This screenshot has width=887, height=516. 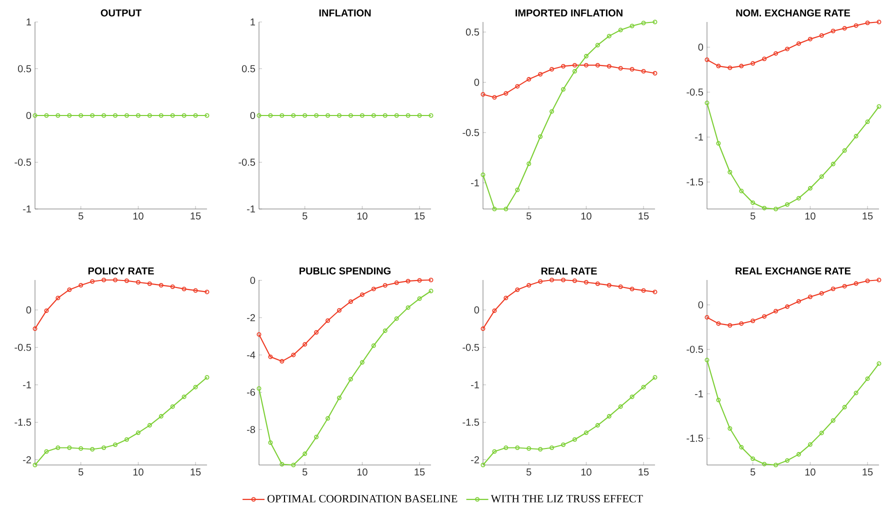 What do you see at coordinates (345, 12) in the screenshot?
I see `chart-title: INFLATION` at bounding box center [345, 12].